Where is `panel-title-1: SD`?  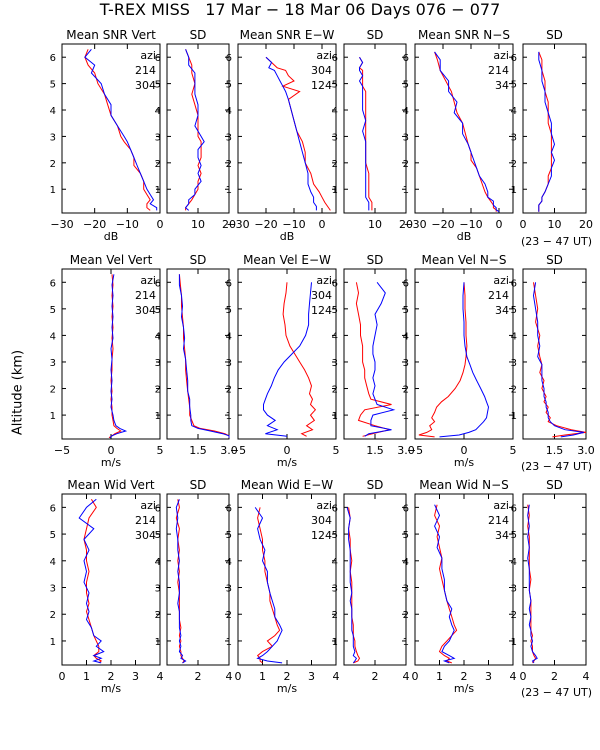
panel-title-1: SD is located at coordinates (198, 35).